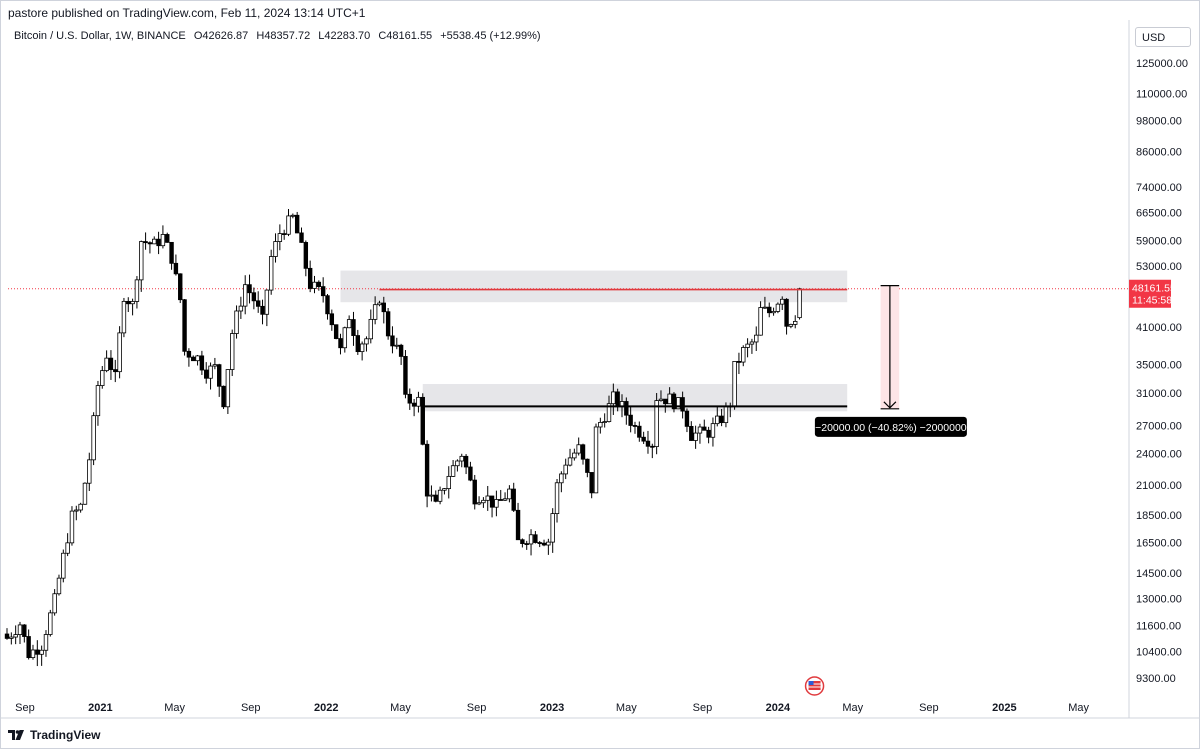 This screenshot has width=1200, height=749. I want to click on tradingview-logo: TradingView, so click(54, 735).